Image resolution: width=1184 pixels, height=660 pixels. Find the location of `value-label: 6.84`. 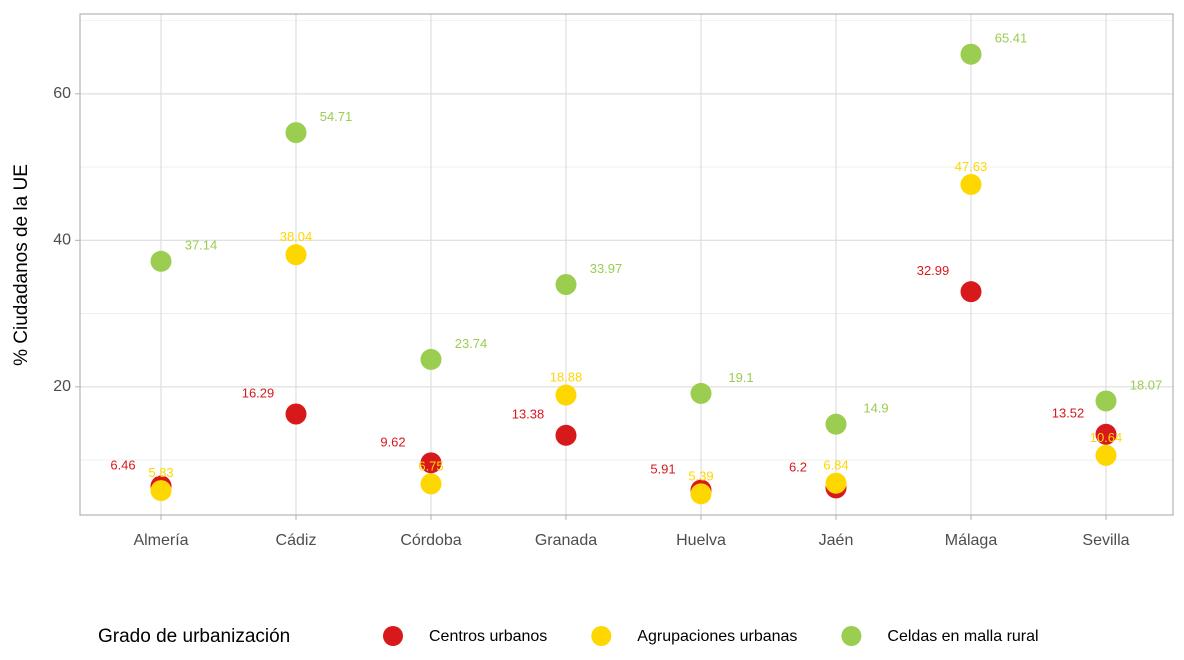

value-label: 6.84 is located at coordinates (835, 465).